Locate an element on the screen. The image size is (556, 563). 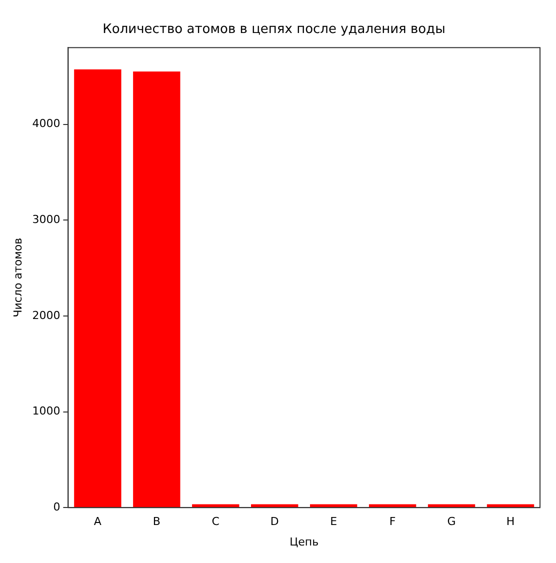
y-tick-label: 3000 is located at coordinates (46, 219).